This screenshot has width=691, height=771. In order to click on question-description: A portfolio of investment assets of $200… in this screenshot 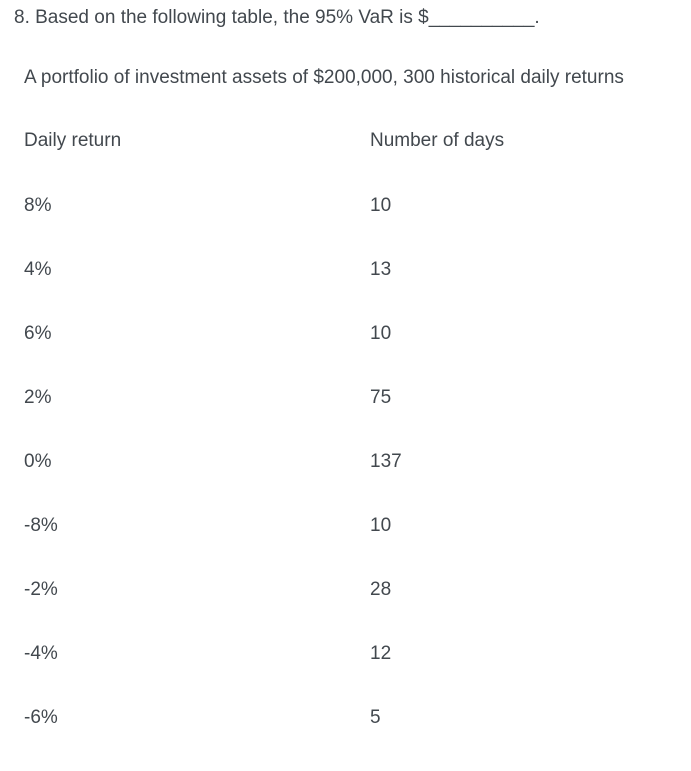, I will do `click(324, 77)`.